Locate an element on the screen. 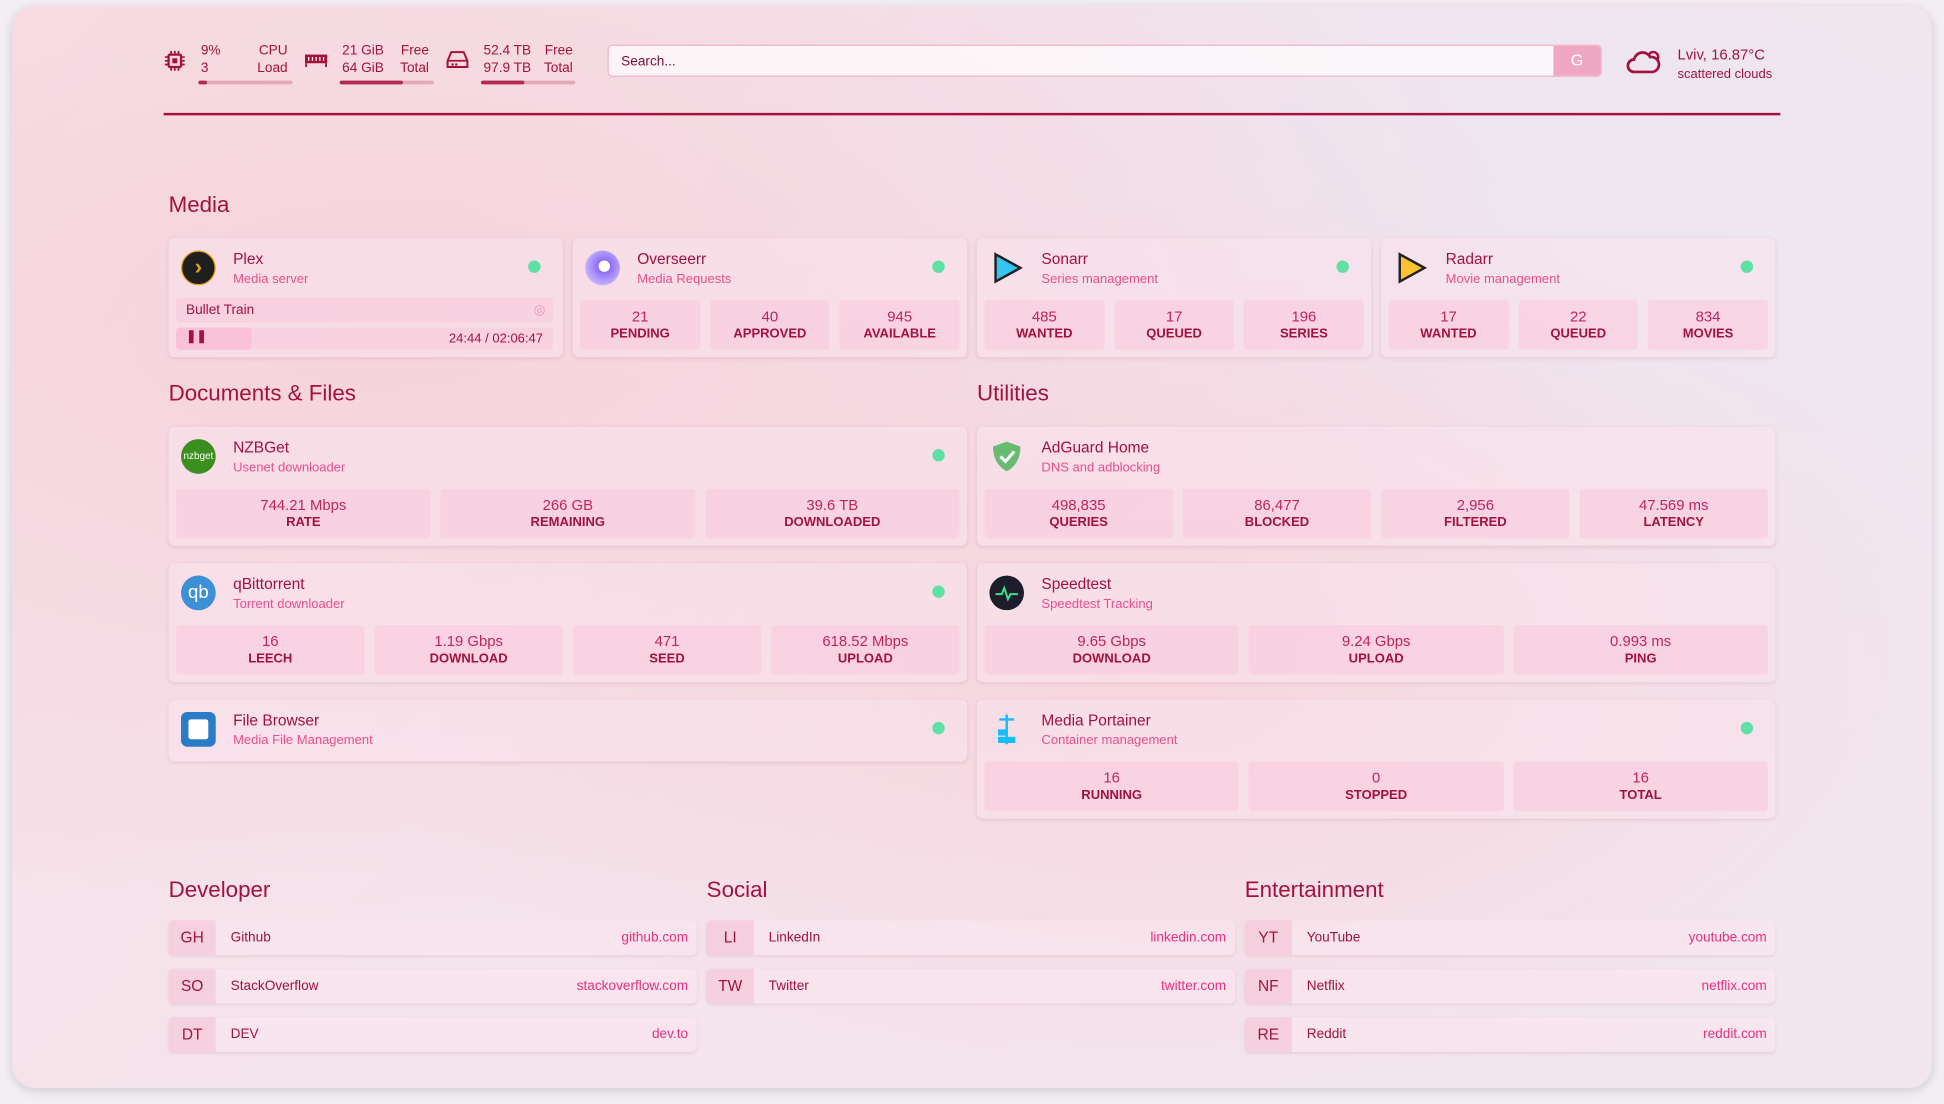  stat-label: PENDING is located at coordinates (640, 334).